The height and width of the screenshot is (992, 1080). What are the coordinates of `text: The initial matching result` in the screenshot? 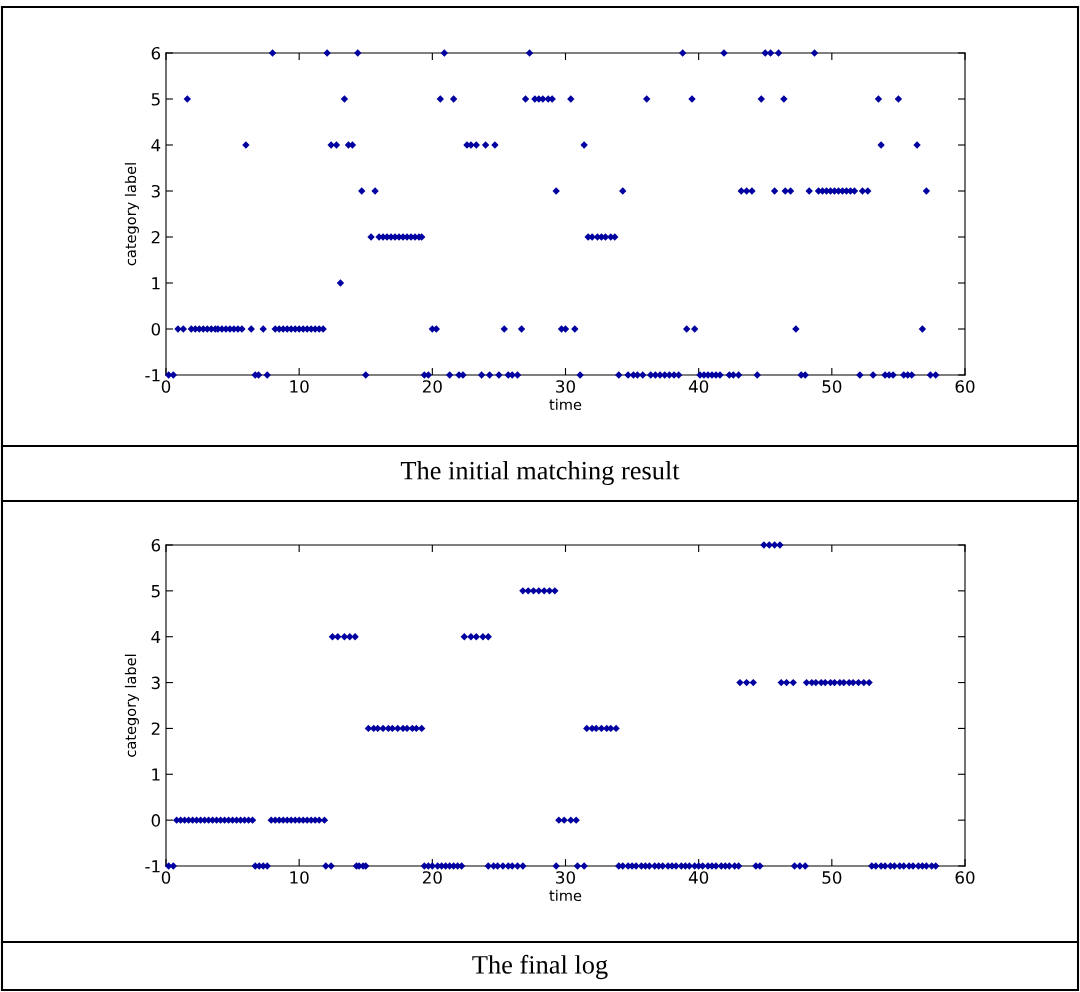 It's located at (540, 473).